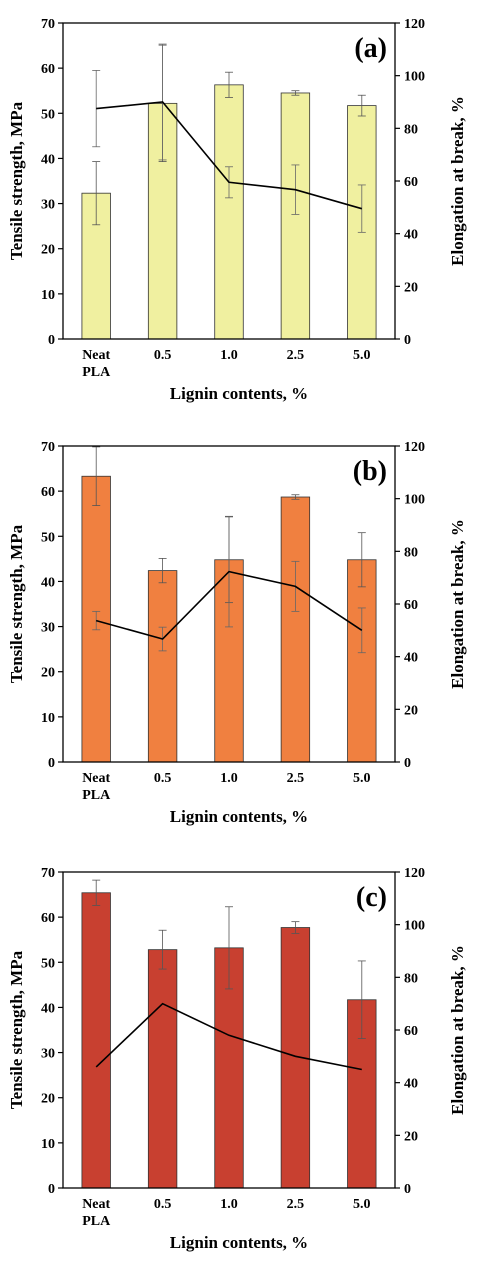 The width and height of the screenshot is (482, 1264). Describe the element at coordinates (371, 897) in the screenshot. I see `panel-label: (c)` at that location.